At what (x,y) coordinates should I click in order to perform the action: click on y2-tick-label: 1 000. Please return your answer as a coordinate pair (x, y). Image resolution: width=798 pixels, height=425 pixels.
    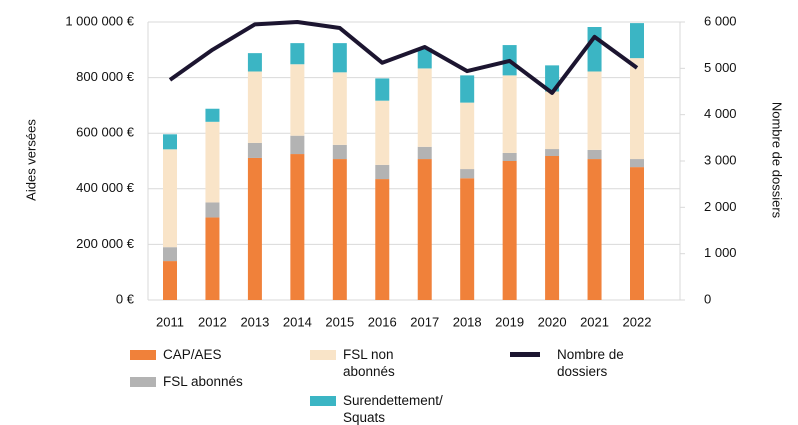
    Looking at the image, I should click on (720, 252).